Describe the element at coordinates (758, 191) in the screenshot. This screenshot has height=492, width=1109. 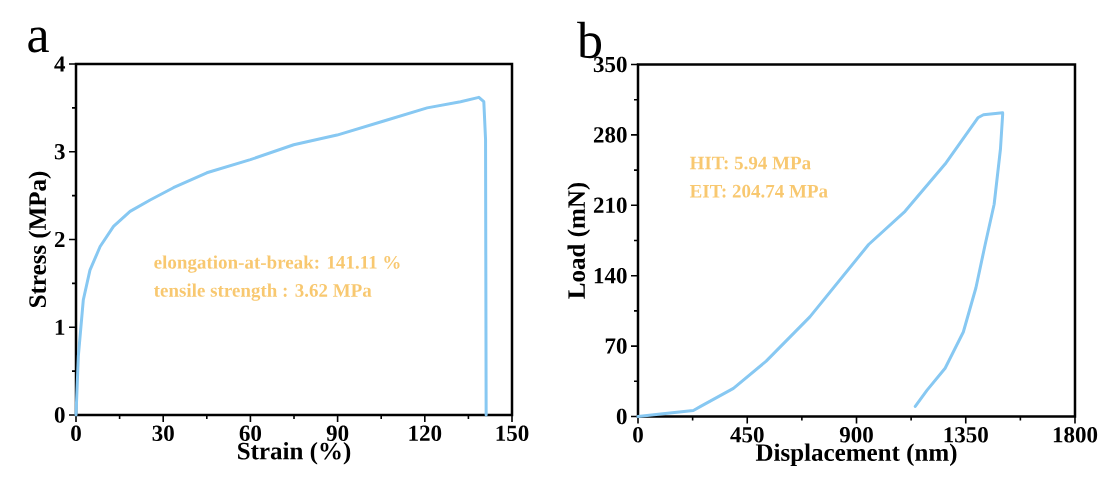
I see `annotation: EIT: 204.74 MPa` at that location.